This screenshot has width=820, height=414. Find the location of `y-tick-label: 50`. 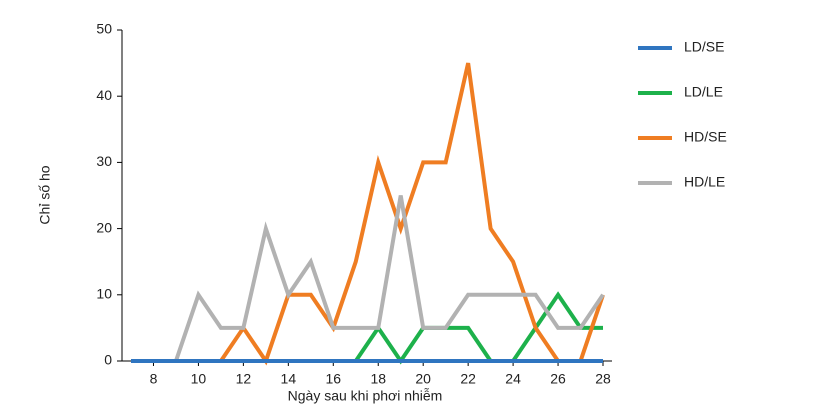

y-tick-label: 50 is located at coordinates (104, 29).